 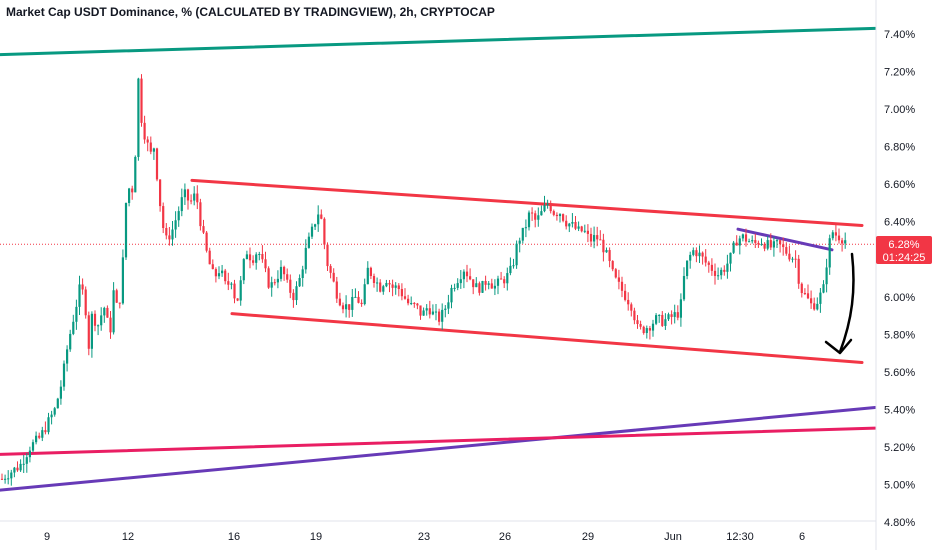 What do you see at coordinates (47, 537) in the screenshot?
I see `x-tick-label: 9` at bounding box center [47, 537].